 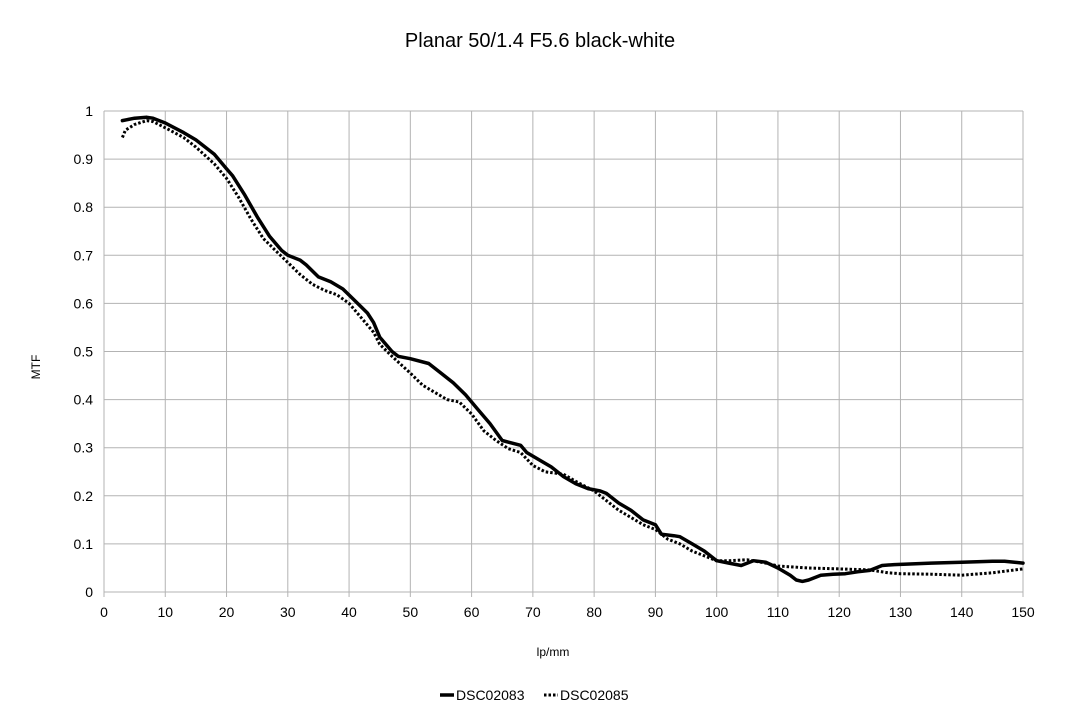 I want to click on x-tick-label: 120, so click(x=840, y=612).